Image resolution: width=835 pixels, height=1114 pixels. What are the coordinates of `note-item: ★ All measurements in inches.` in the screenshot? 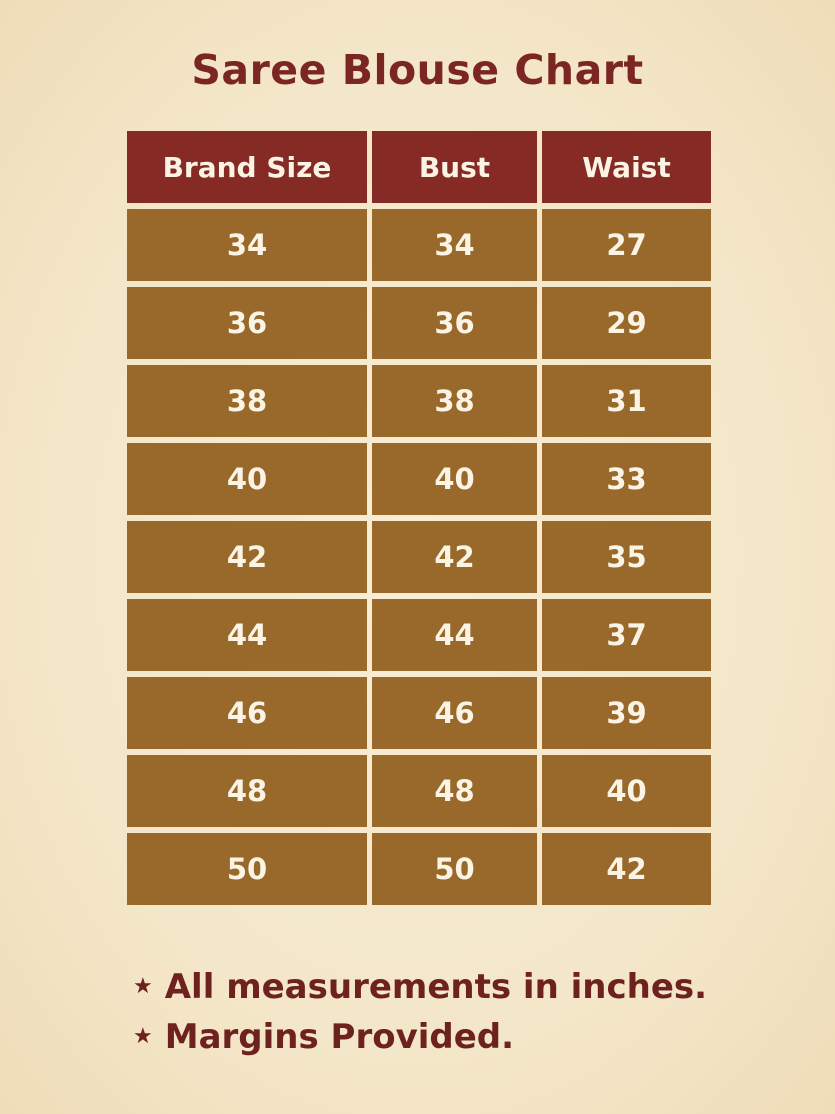 It's located at (420, 987).